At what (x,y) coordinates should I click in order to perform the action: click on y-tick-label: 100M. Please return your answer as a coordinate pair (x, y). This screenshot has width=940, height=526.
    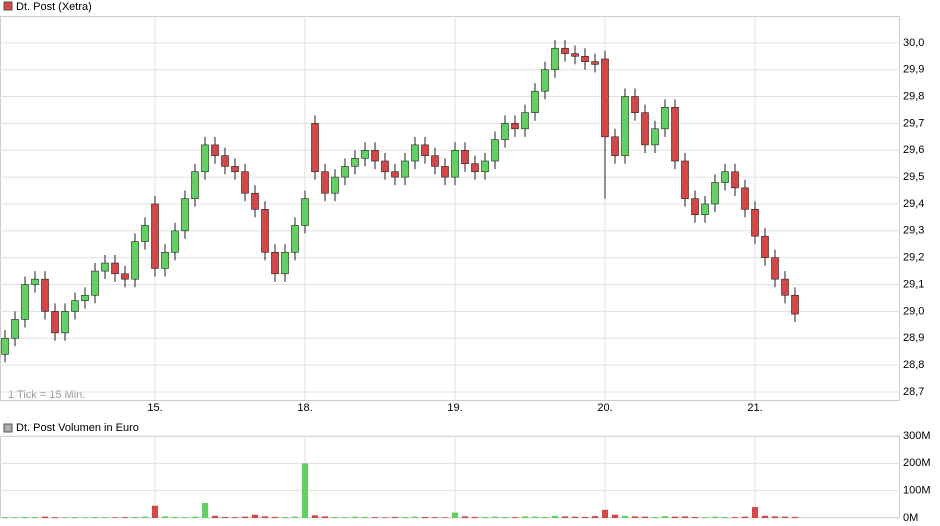
    Looking at the image, I should click on (917, 491).